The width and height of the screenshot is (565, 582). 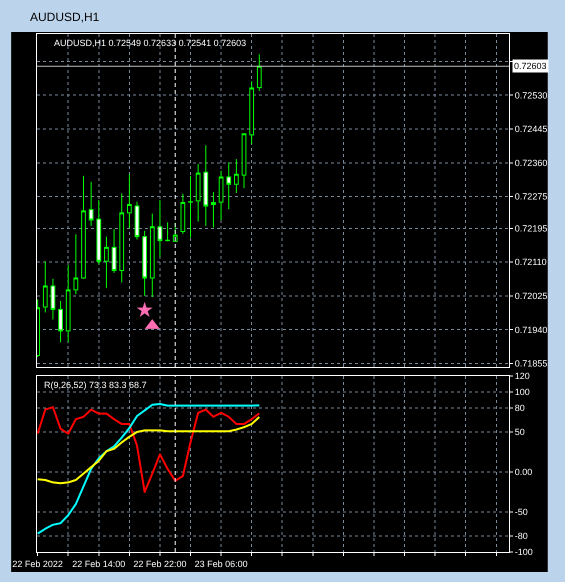 What do you see at coordinates (159, 563) in the screenshot?
I see `x-tick-label: 22 Feb 22:00` at bounding box center [159, 563].